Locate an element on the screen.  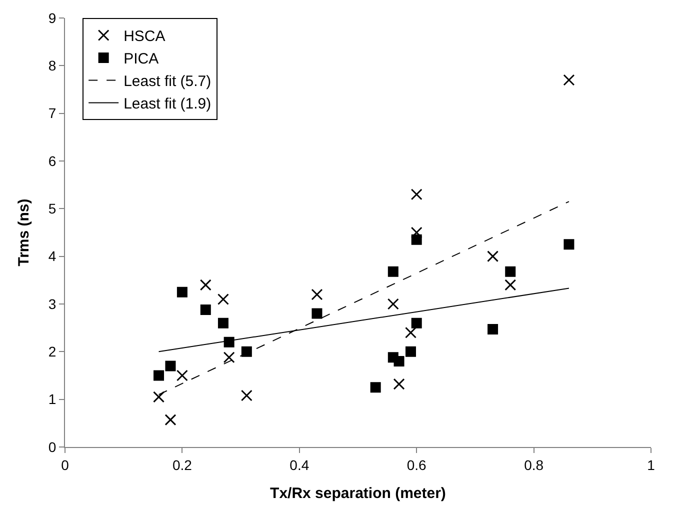
y-tick-label: 3 is located at coordinates (52, 304).